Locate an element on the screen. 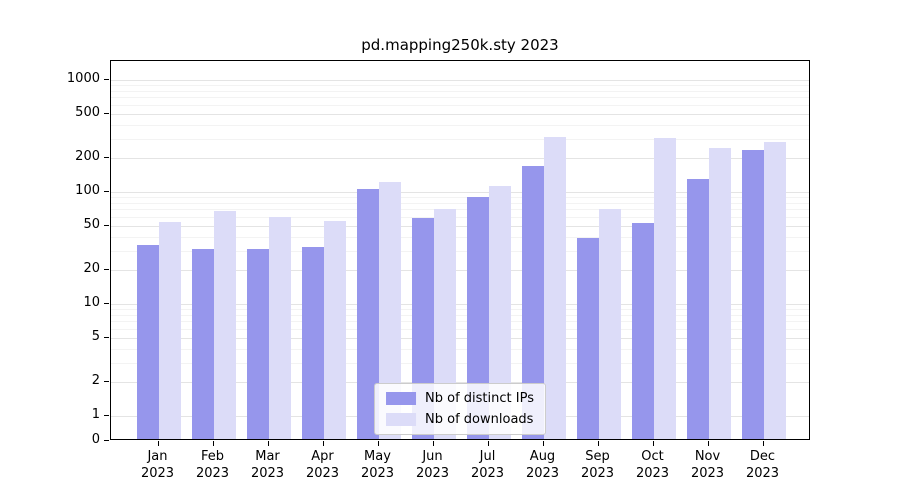 Image resolution: width=900 pixels, height=500 pixels. x-tick-label: Jul 2023 is located at coordinates (487, 465).